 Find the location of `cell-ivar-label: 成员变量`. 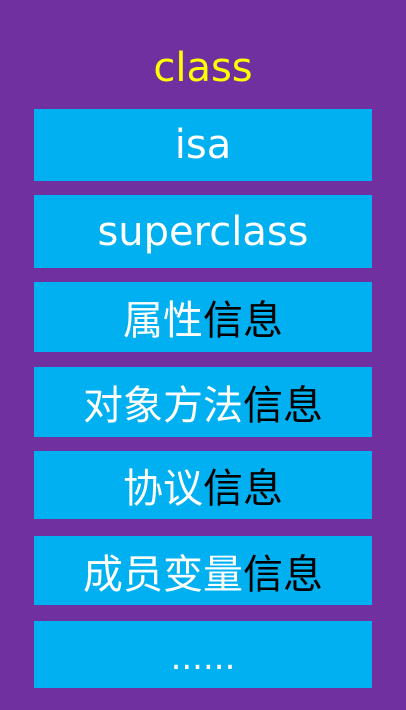

cell-ivar-label: 成员变量 is located at coordinates (163, 574).